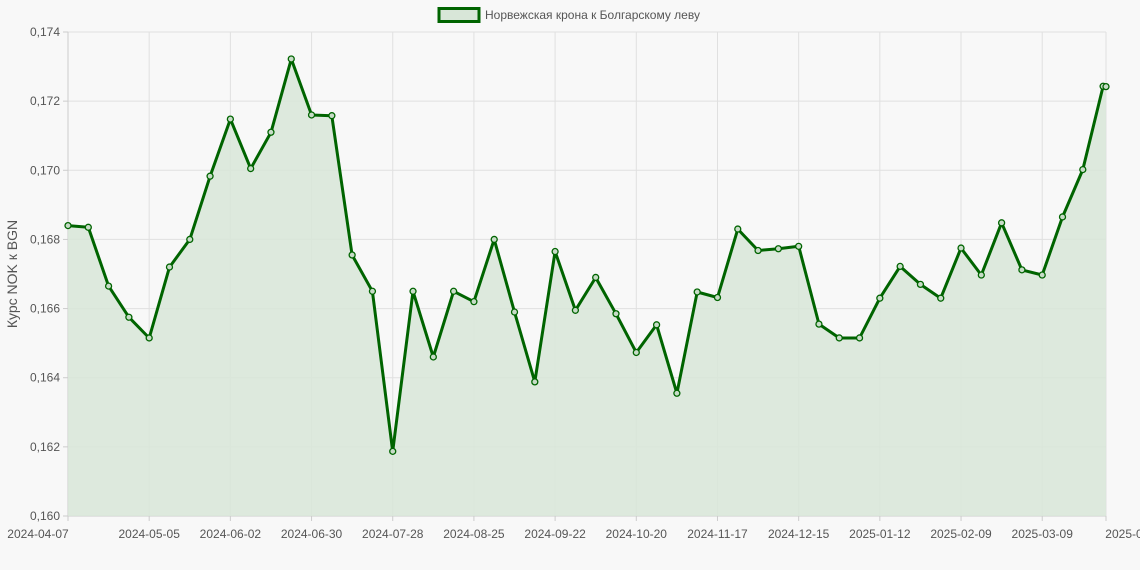 The height and width of the screenshot is (570, 1140). What do you see at coordinates (231, 534) in the screenshot?
I see `x-tick-label: 2024-06-02` at bounding box center [231, 534].